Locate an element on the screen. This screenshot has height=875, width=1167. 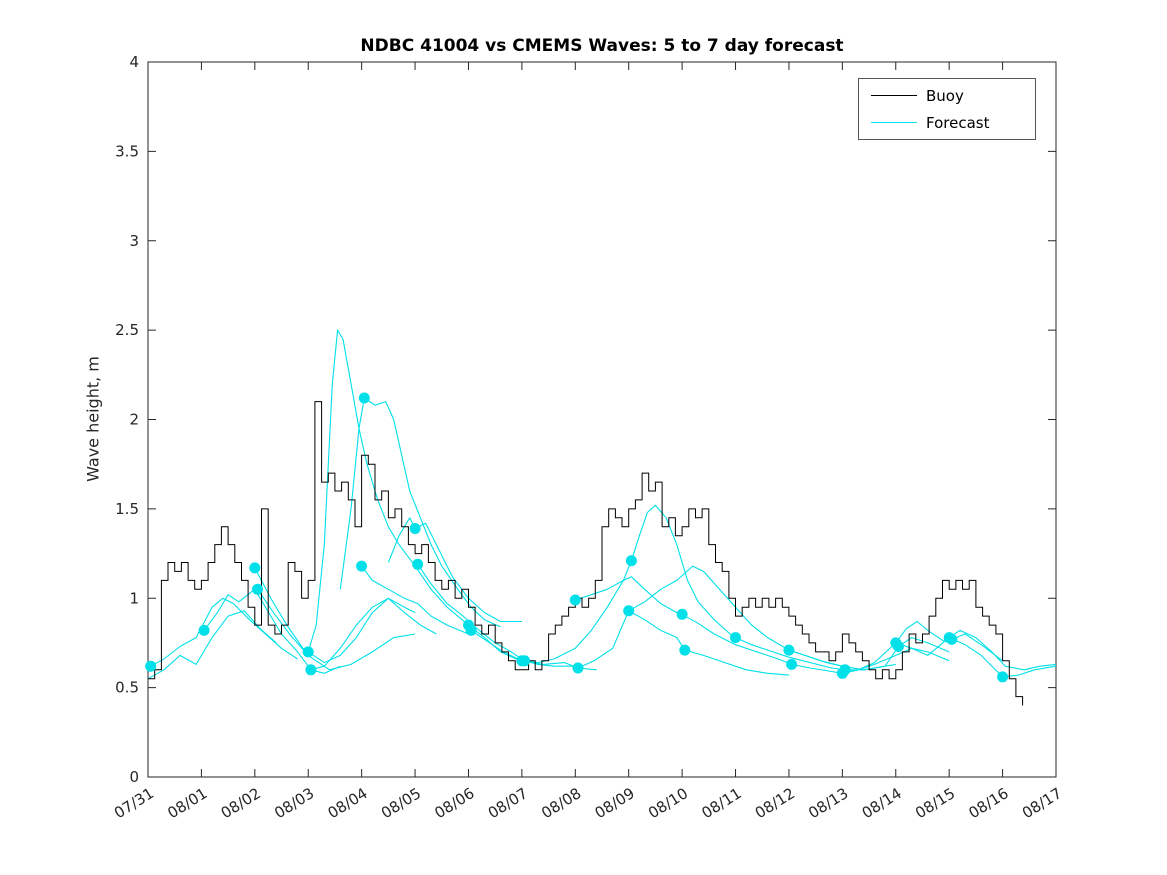
x-tick-label: 08/02 is located at coordinates (241, 803).